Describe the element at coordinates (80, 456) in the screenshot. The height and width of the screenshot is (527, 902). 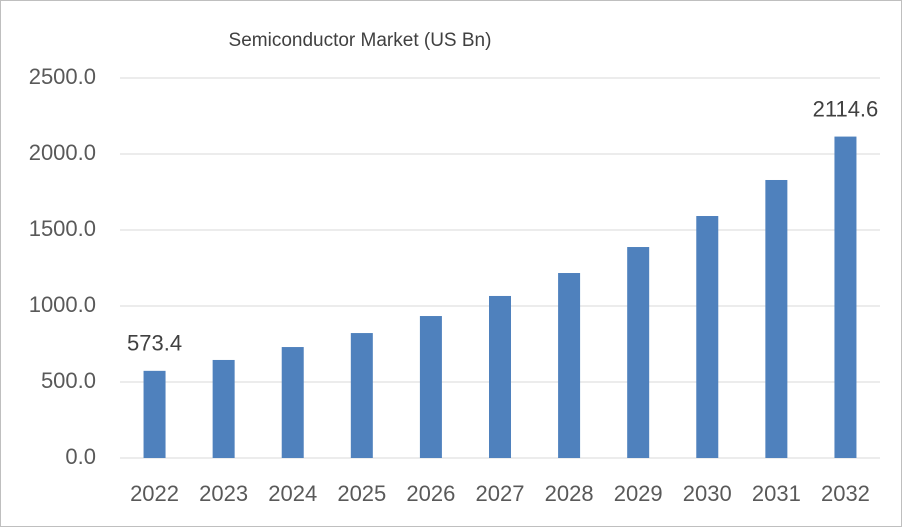
I see `y-tick-label: 0.0` at that location.